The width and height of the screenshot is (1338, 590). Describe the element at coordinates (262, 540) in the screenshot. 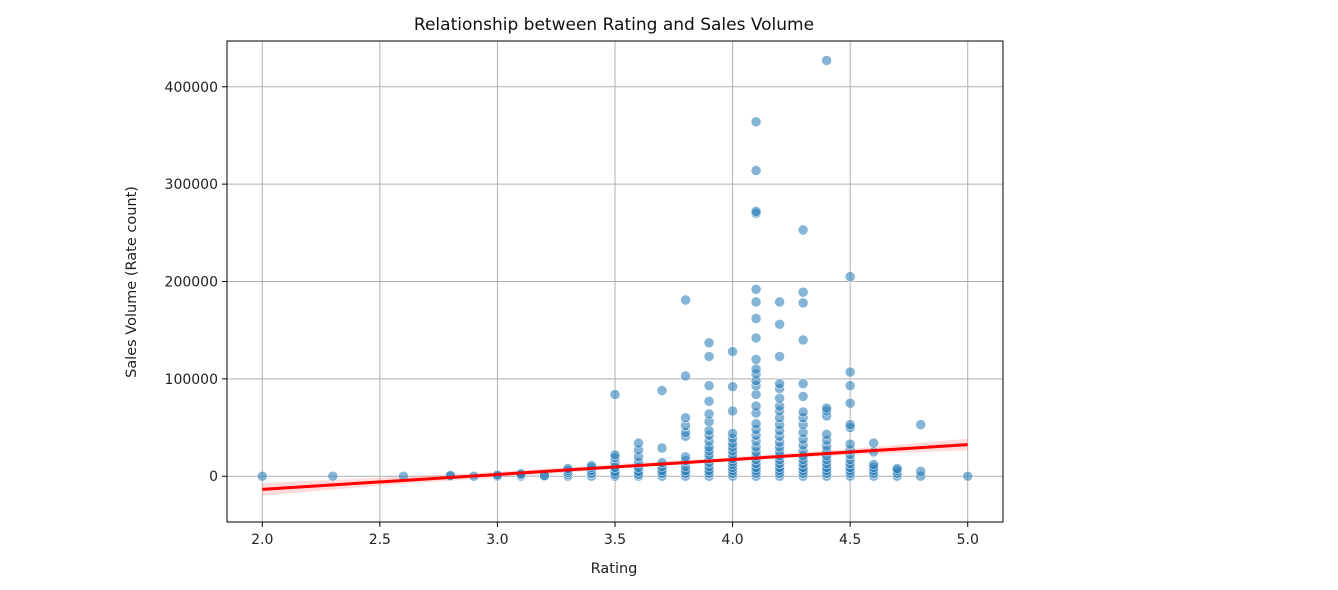

I see `x-tick-label-0: 2.0` at that location.